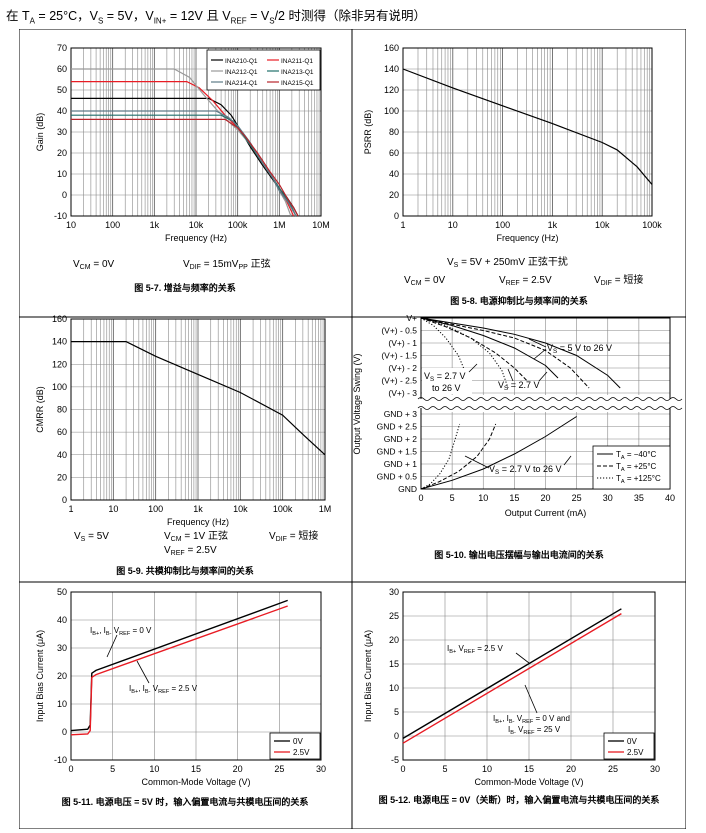 The image size is (706, 833). Describe the element at coordinates (531, 719) in the screenshot. I see `annotation-vref-0: IB+, IB- VREF = 0 V and` at that location.